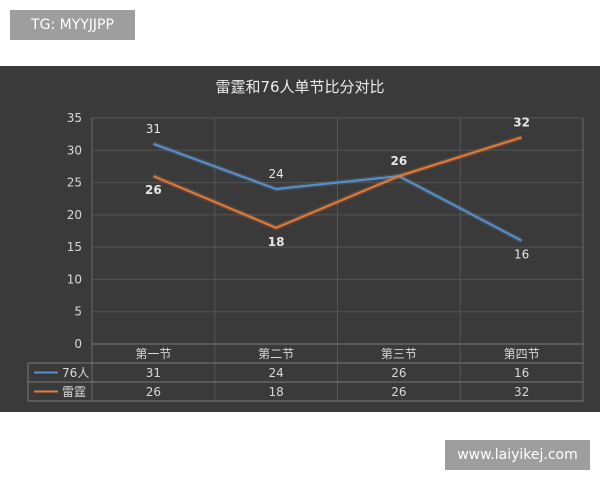 The image size is (600, 480). I want to click on data-label: 31, so click(153, 129).